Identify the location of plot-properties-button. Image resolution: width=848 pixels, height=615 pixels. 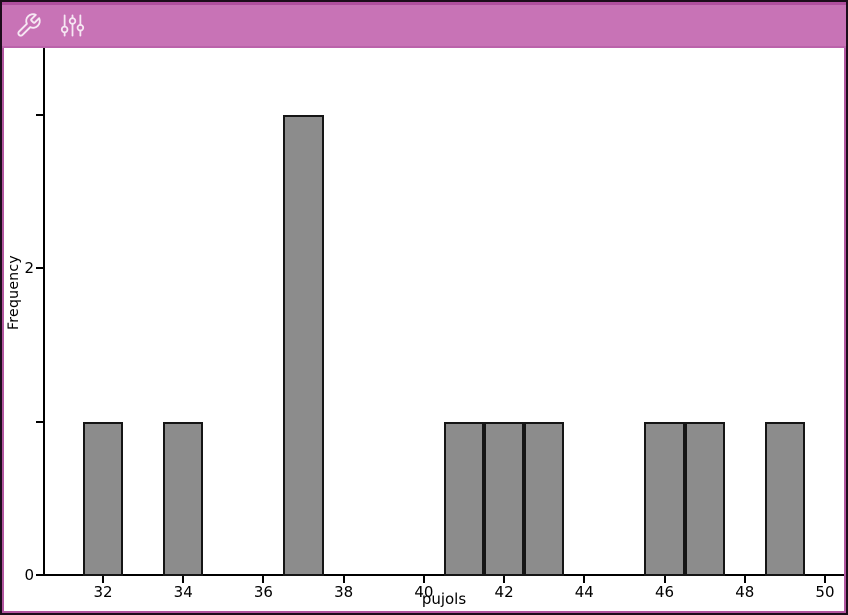
(72, 26).